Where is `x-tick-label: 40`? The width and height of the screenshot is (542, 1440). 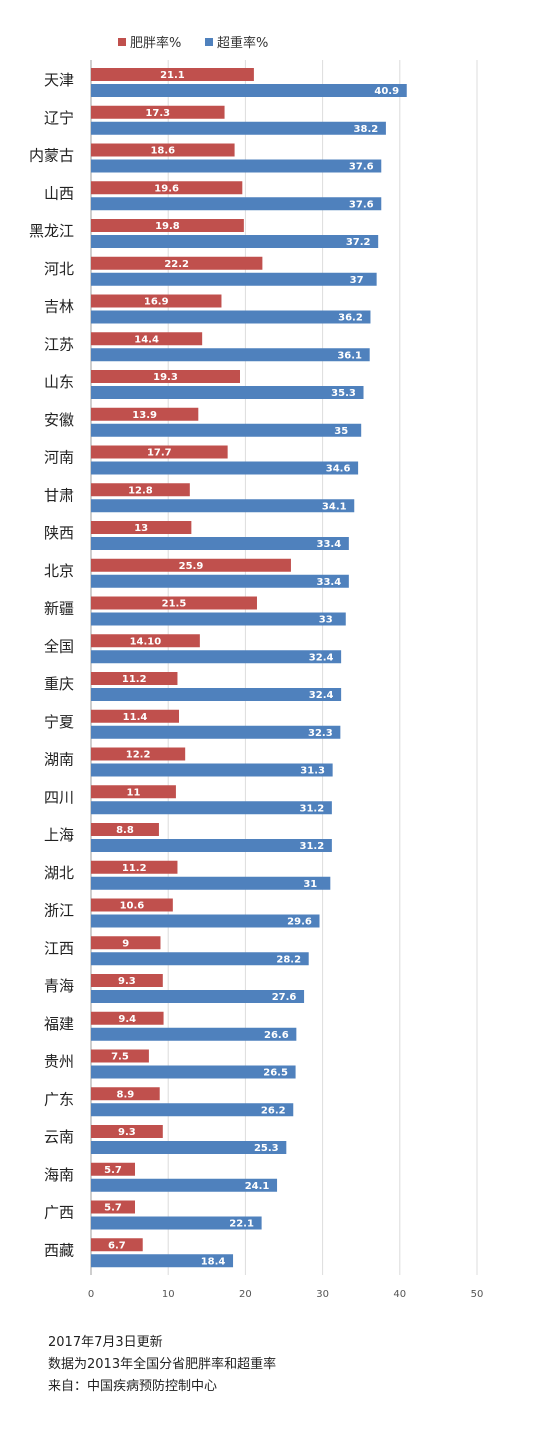 x-tick-label: 40 is located at coordinates (399, 1294).